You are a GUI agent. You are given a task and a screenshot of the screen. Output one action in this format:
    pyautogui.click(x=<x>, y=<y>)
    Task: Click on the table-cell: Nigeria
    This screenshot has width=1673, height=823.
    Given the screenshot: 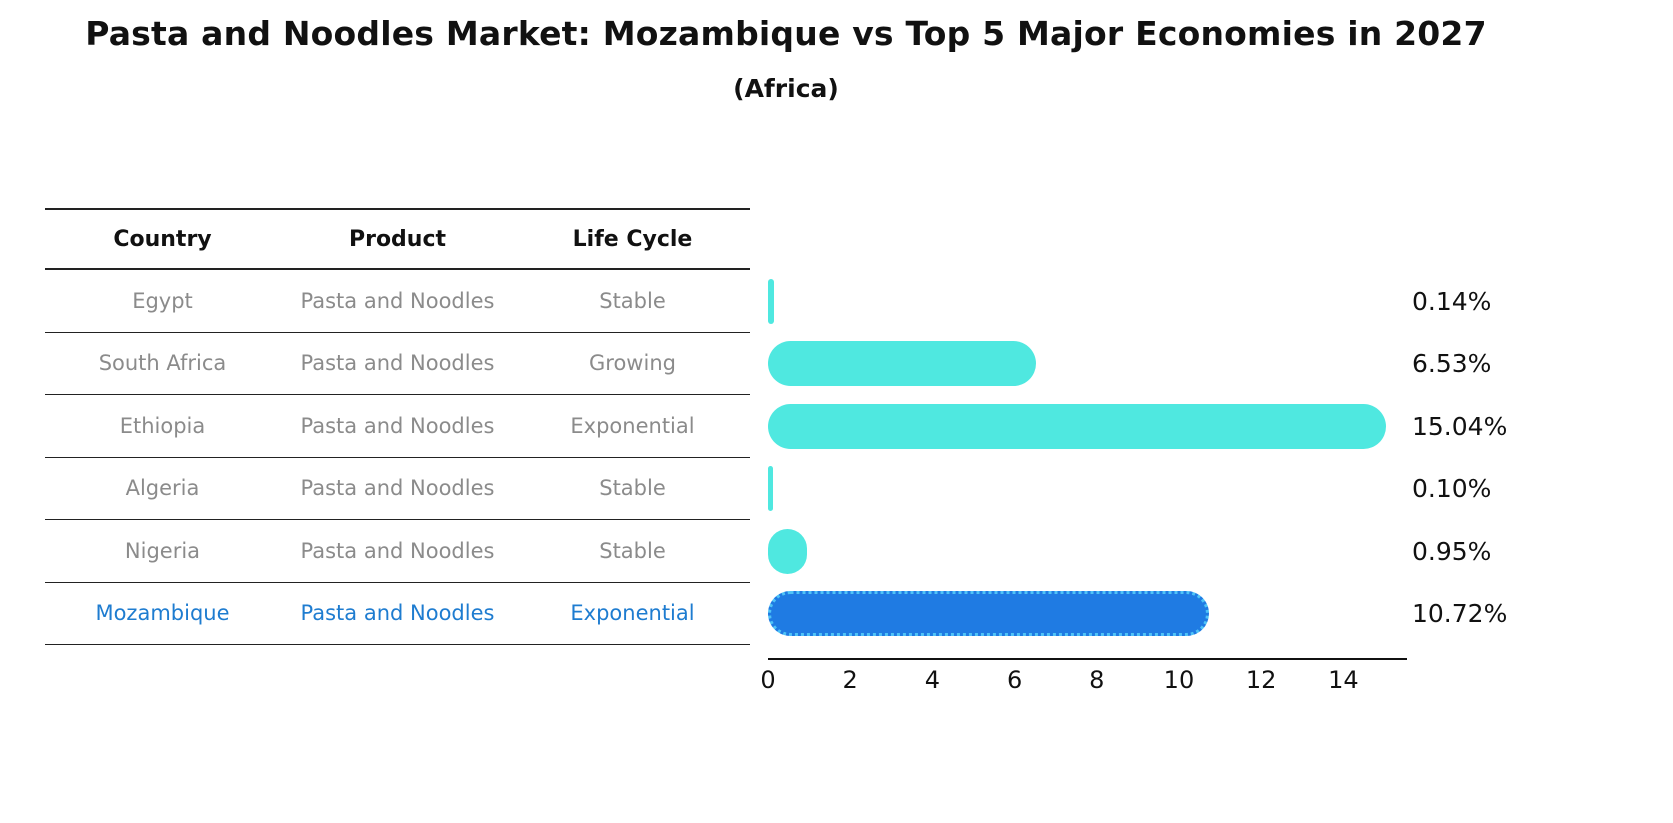 What is the action you would take?
    pyautogui.click(x=162, y=550)
    